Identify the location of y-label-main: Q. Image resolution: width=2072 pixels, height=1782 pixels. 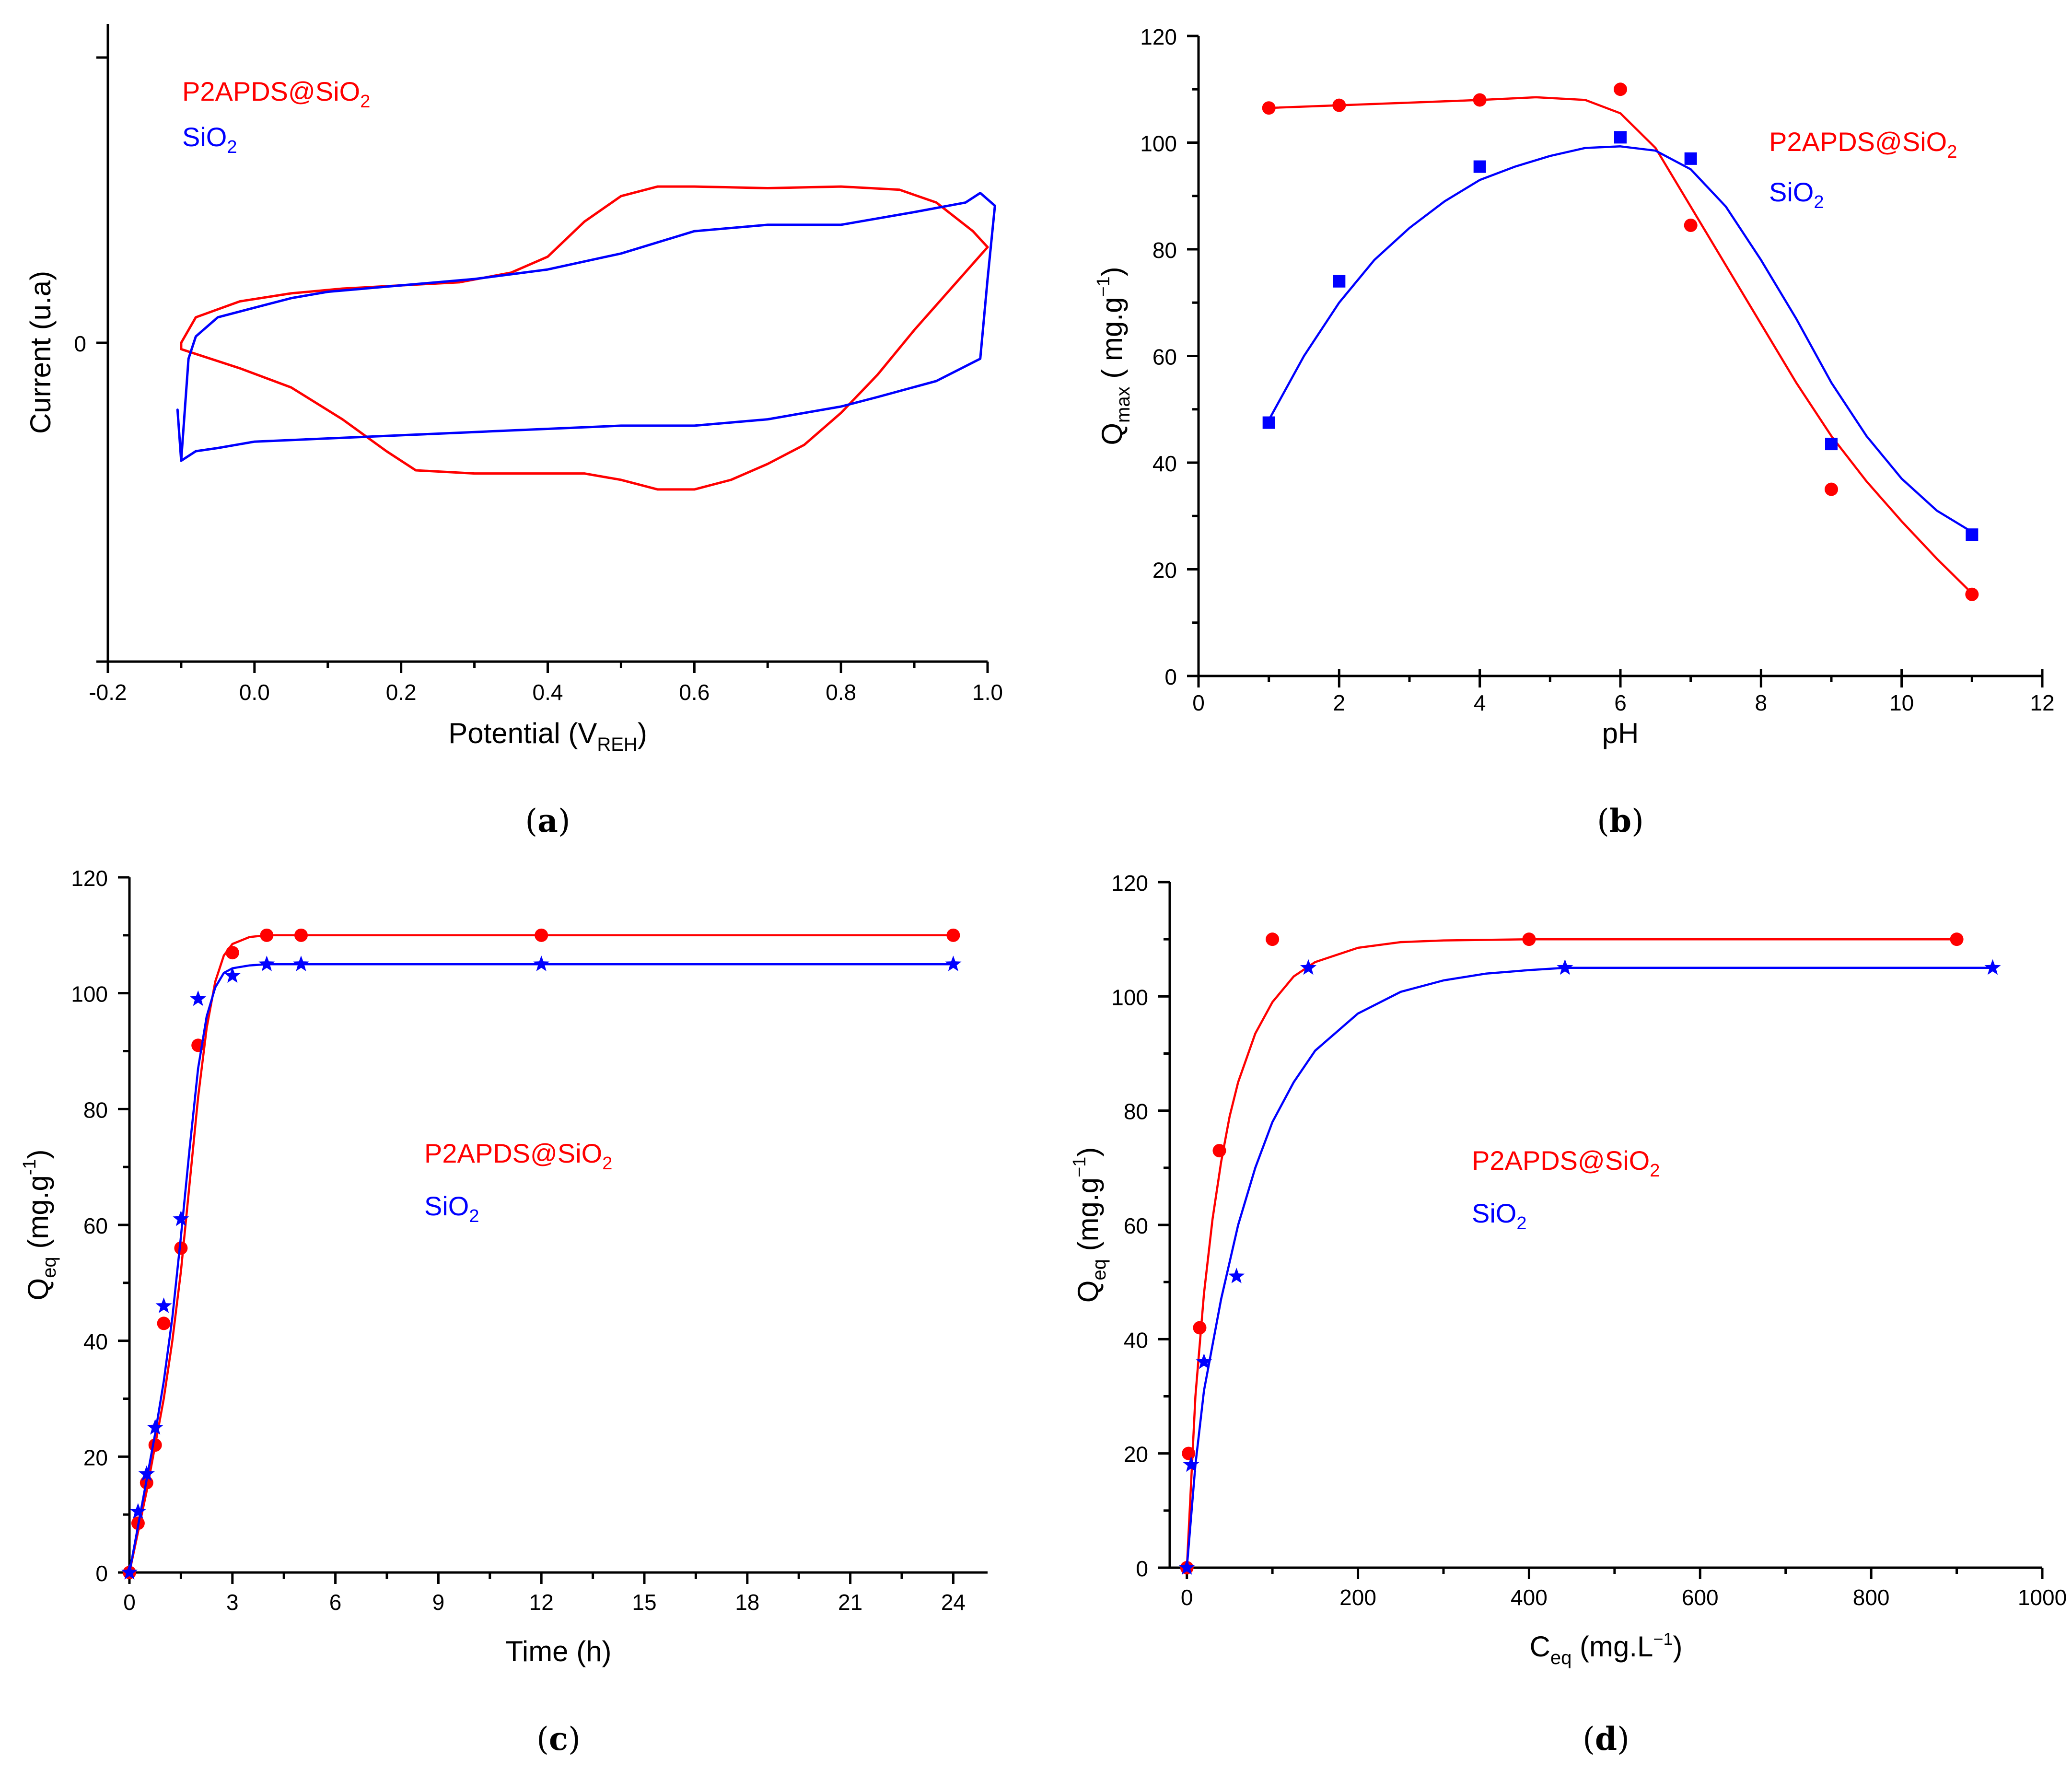
(1112, 434).